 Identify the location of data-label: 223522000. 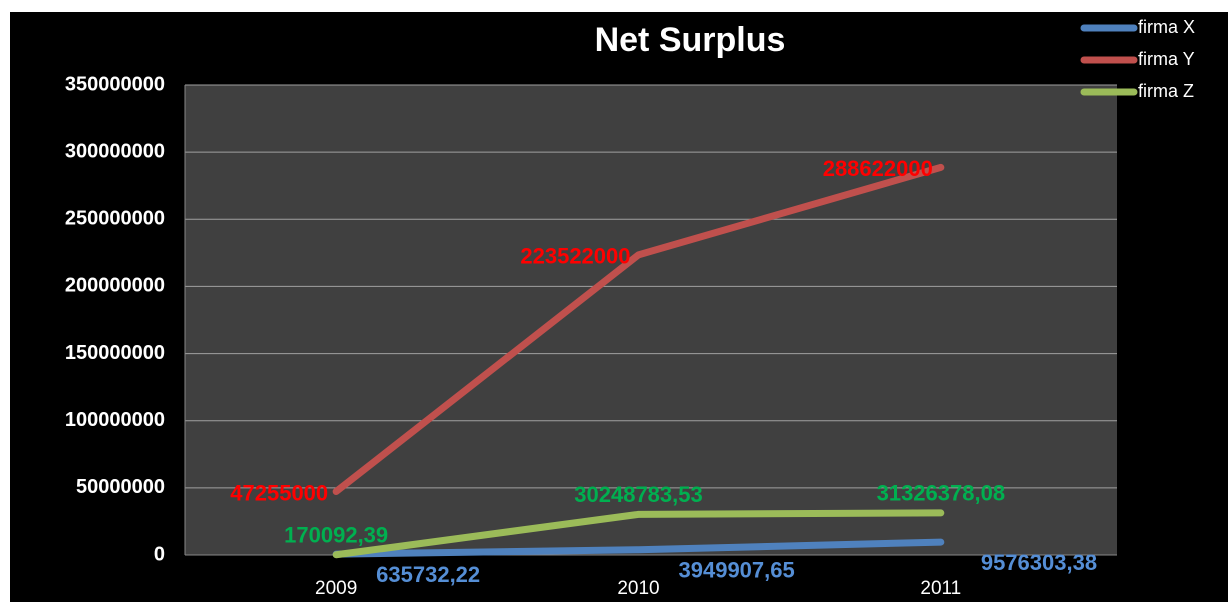
(575, 256).